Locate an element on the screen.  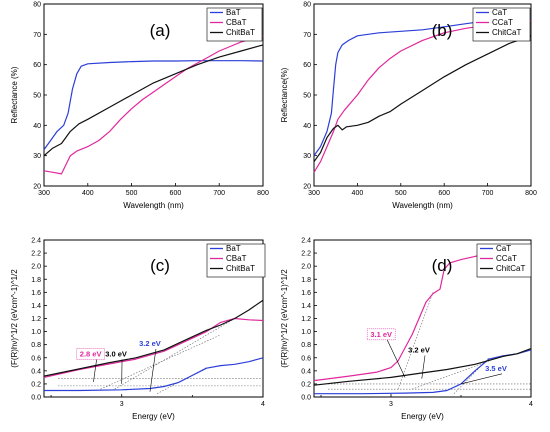
panel-d-annotation-label: 3.1 eV is located at coordinates (381, 334).